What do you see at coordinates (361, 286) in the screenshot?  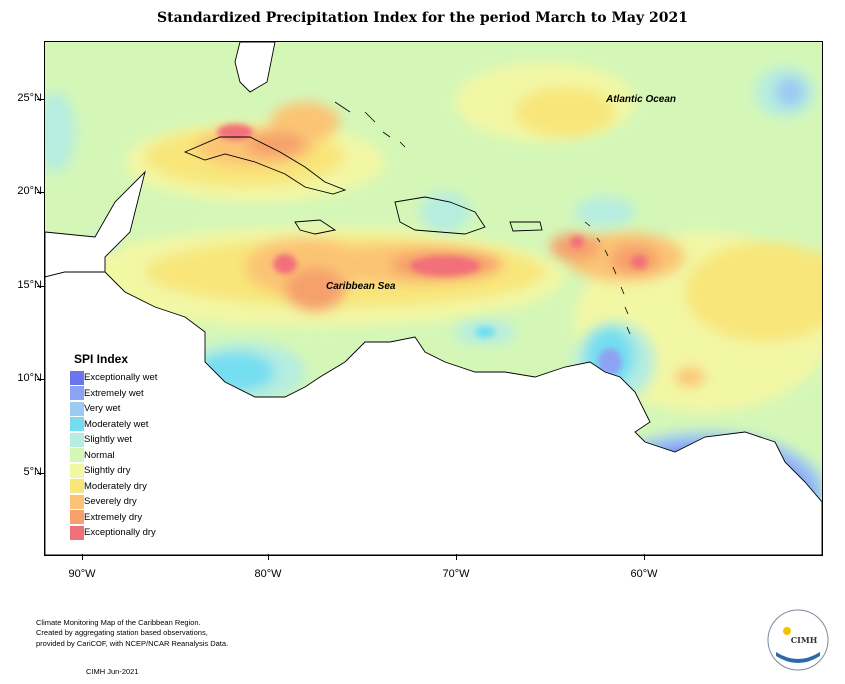 I see `caribbean-sea-label: Caribbean Sea` at bounding box center [361, 286].